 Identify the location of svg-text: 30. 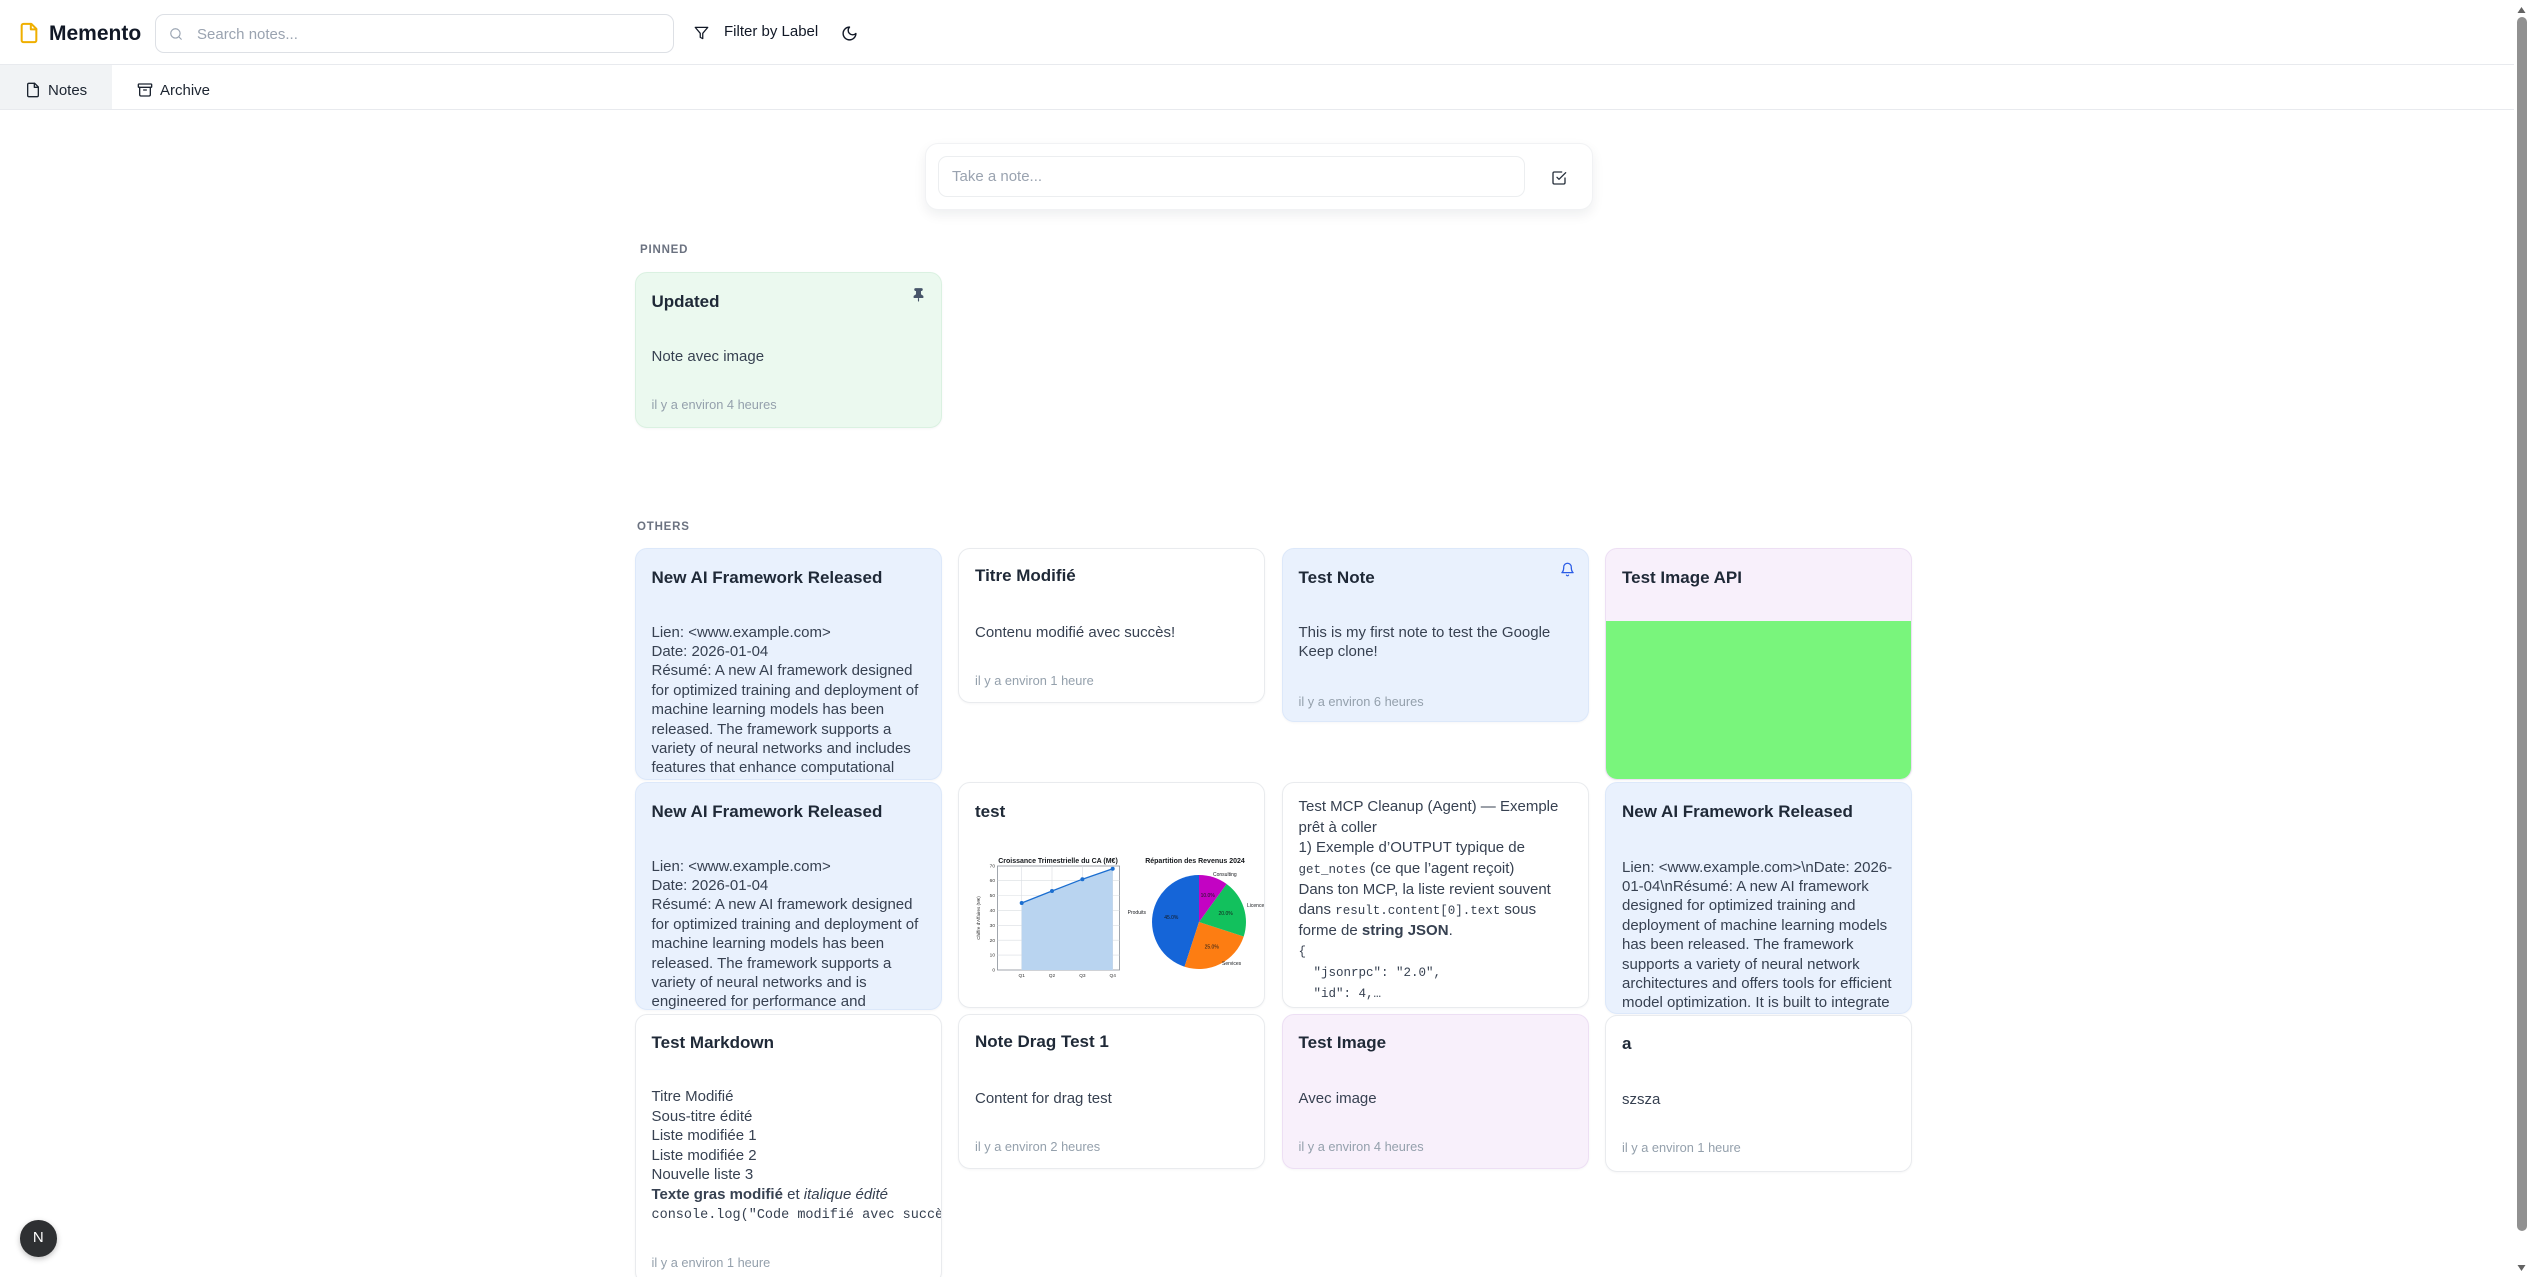
(993, 926).